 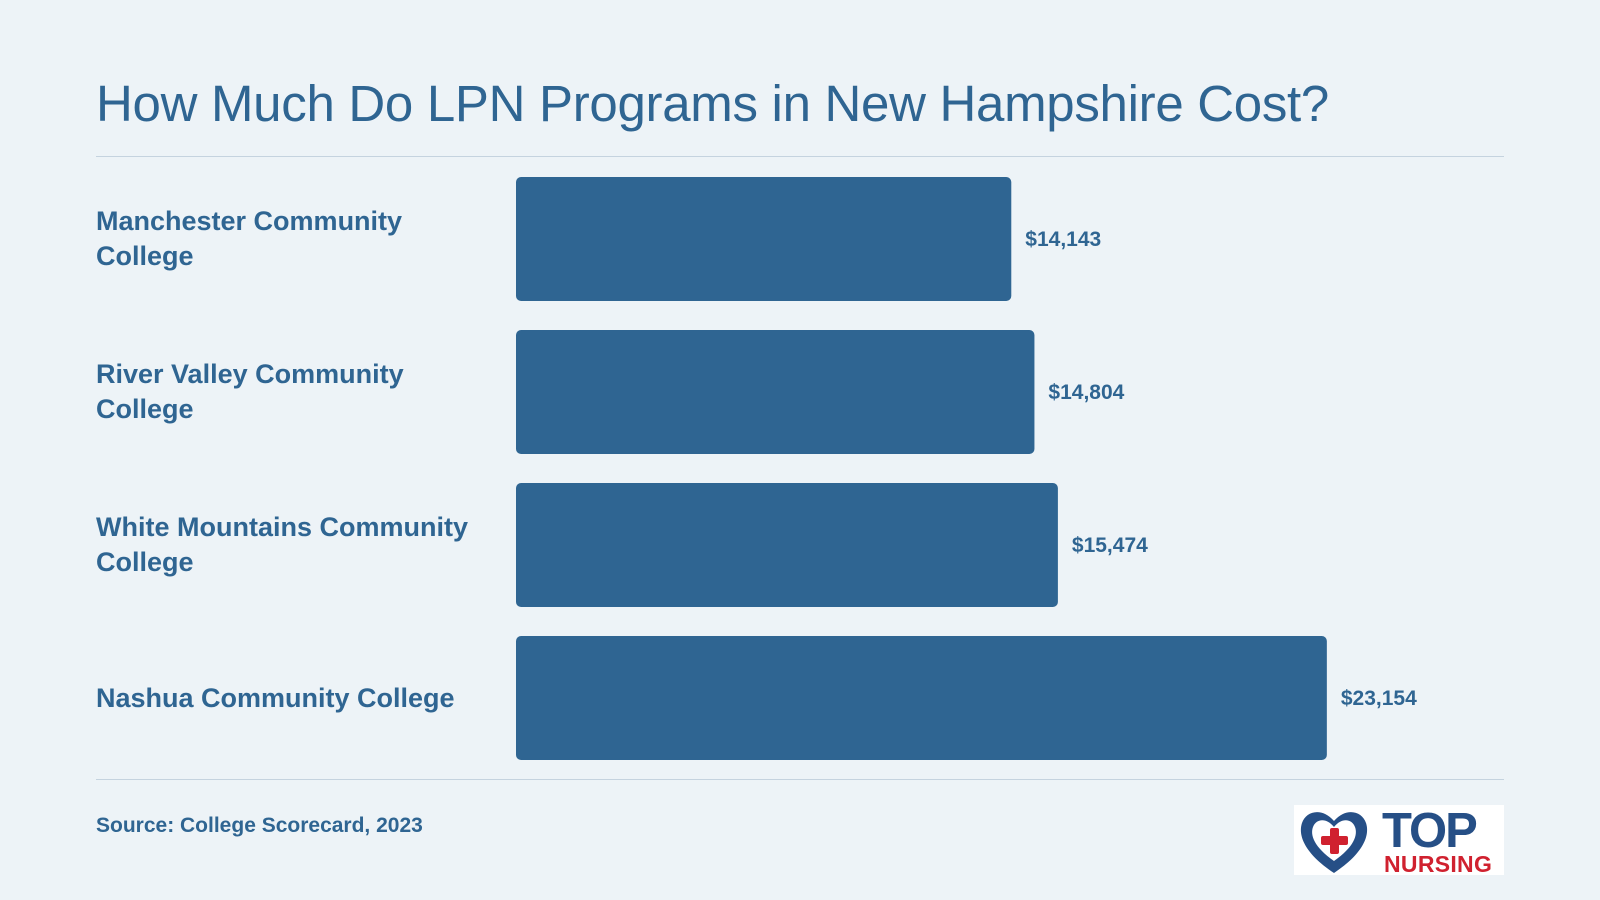 What do you see at coordinates (800, 779) in the screenshot?
I see `bottom-divider` at bounding box center [800, 779].